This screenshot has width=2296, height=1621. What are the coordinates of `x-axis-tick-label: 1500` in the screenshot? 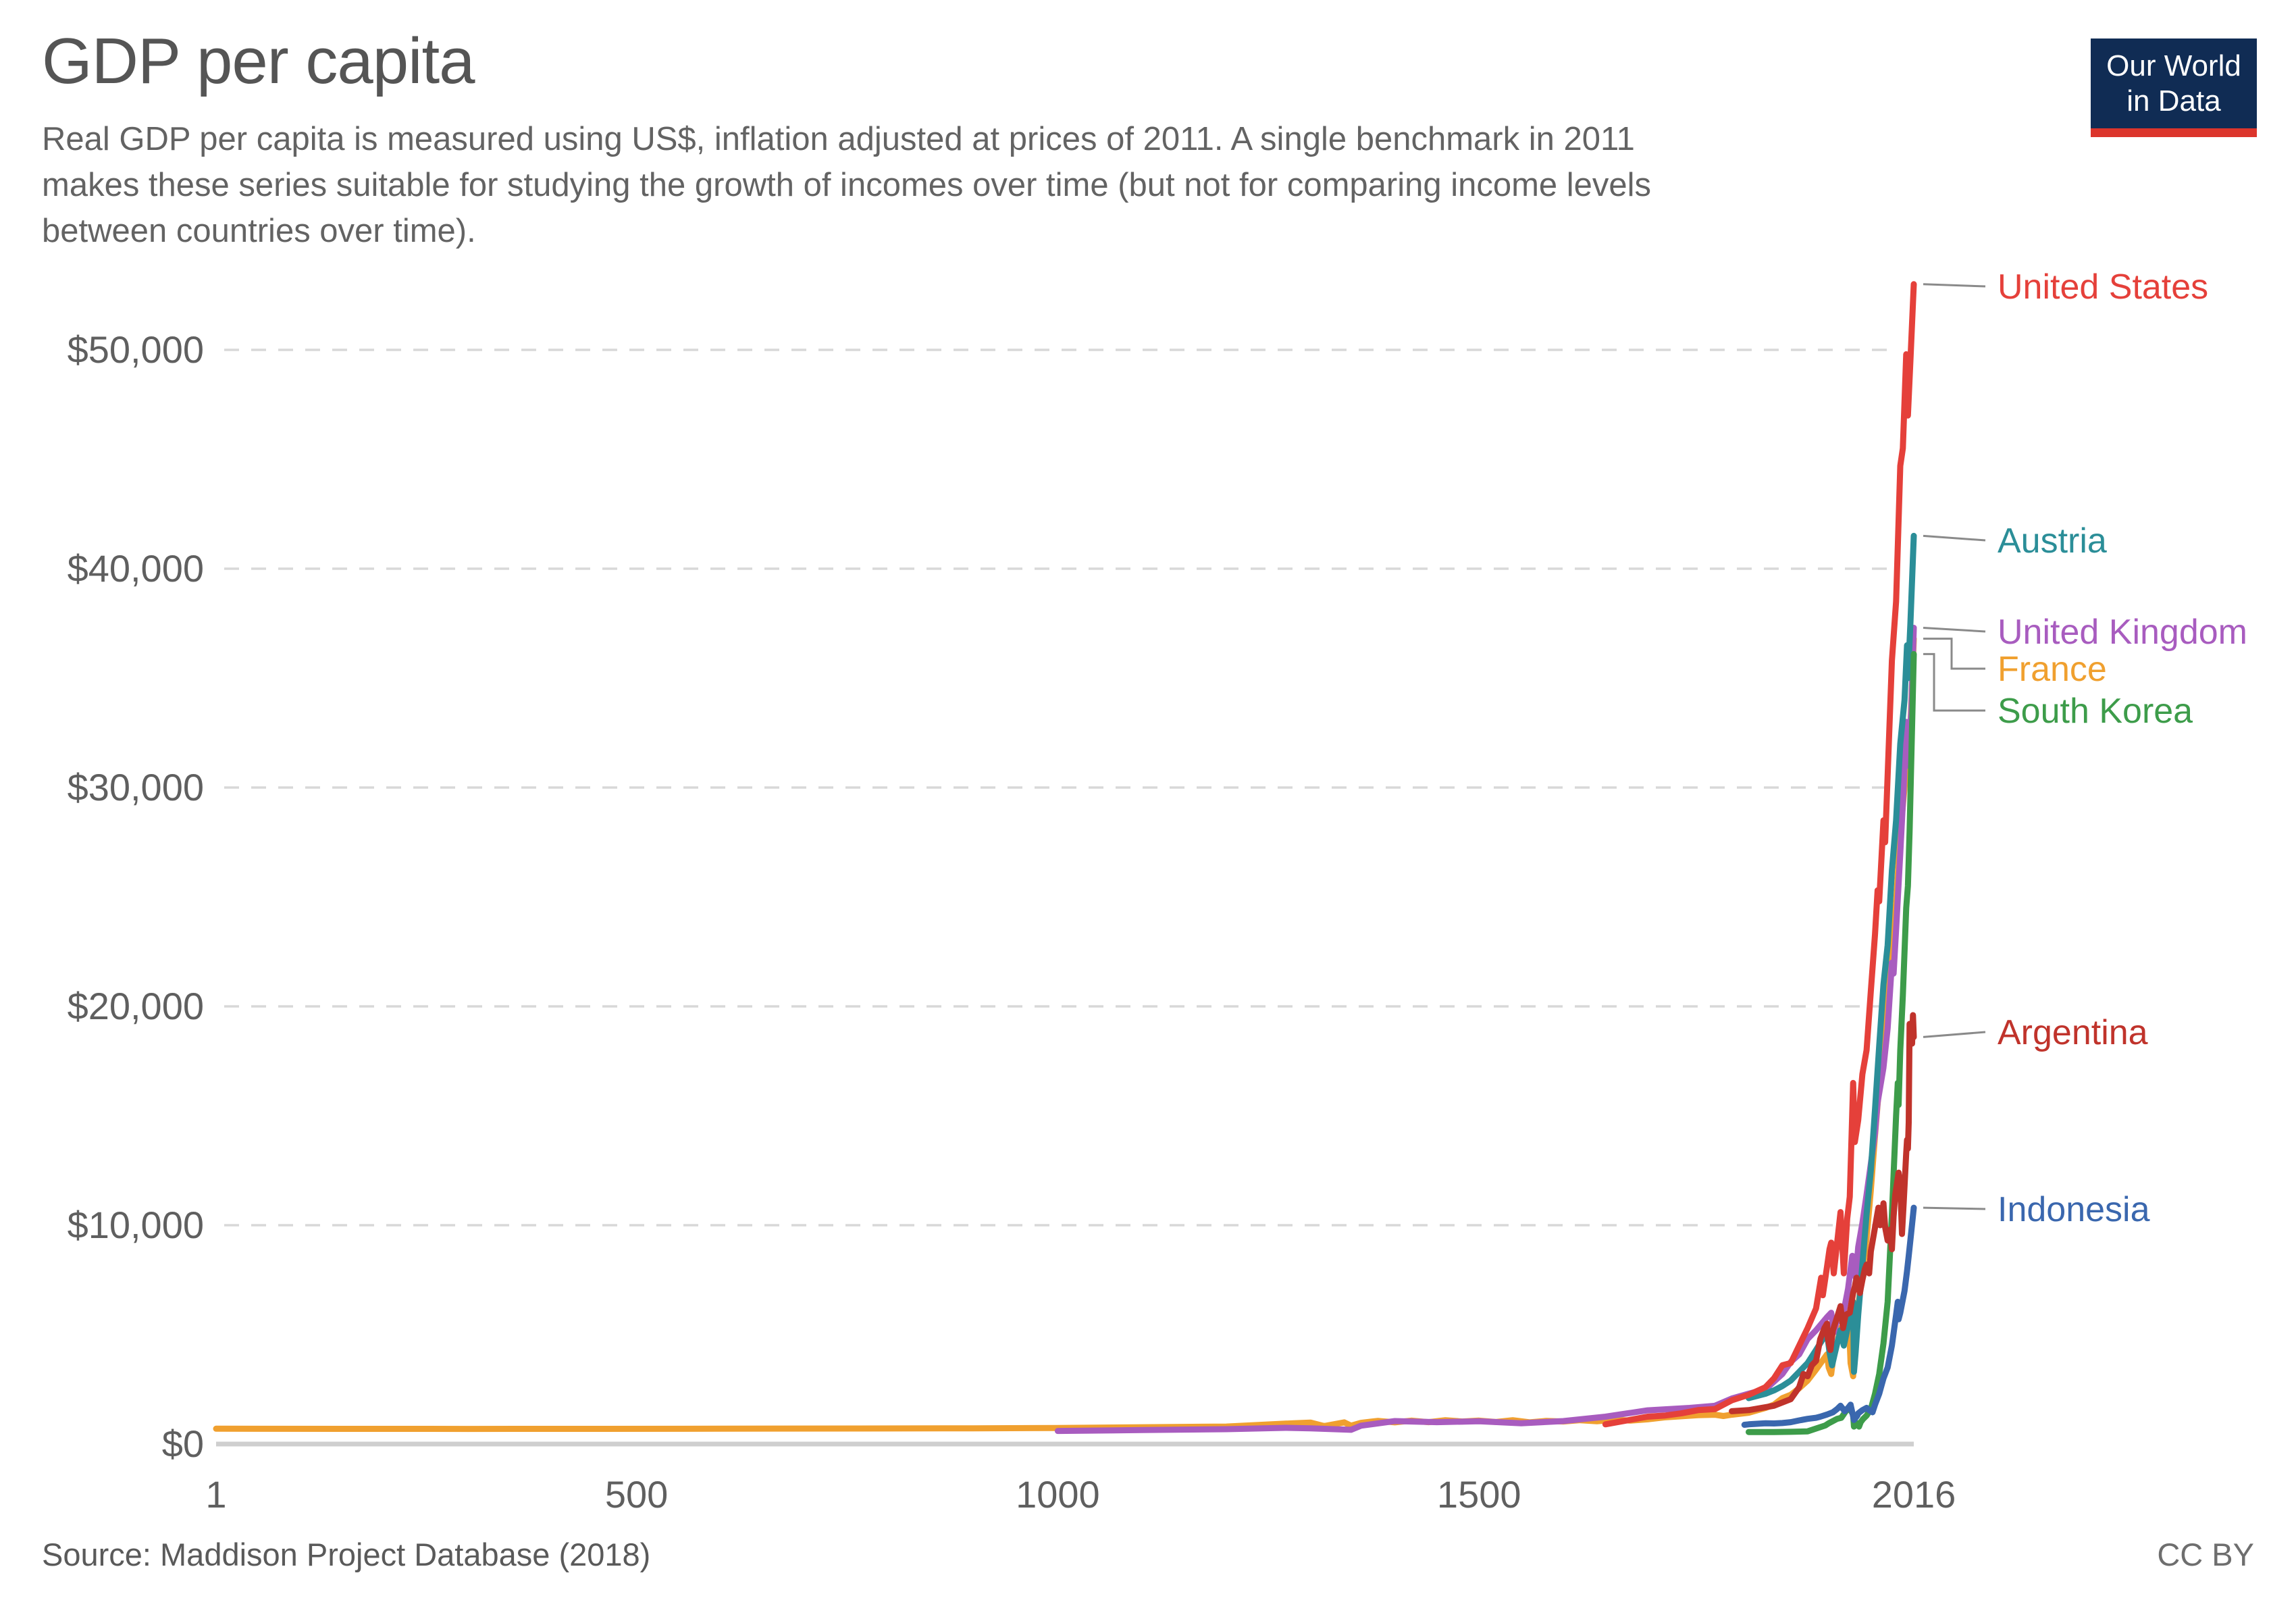 It's located at (1479, 1494).